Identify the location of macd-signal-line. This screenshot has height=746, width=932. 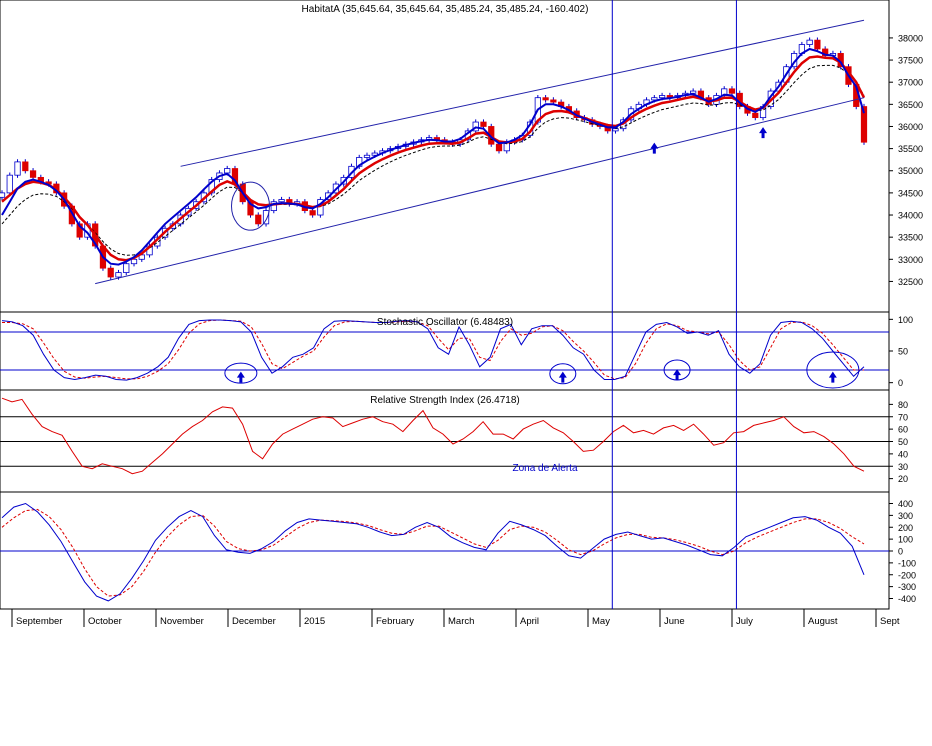
(433, 552).